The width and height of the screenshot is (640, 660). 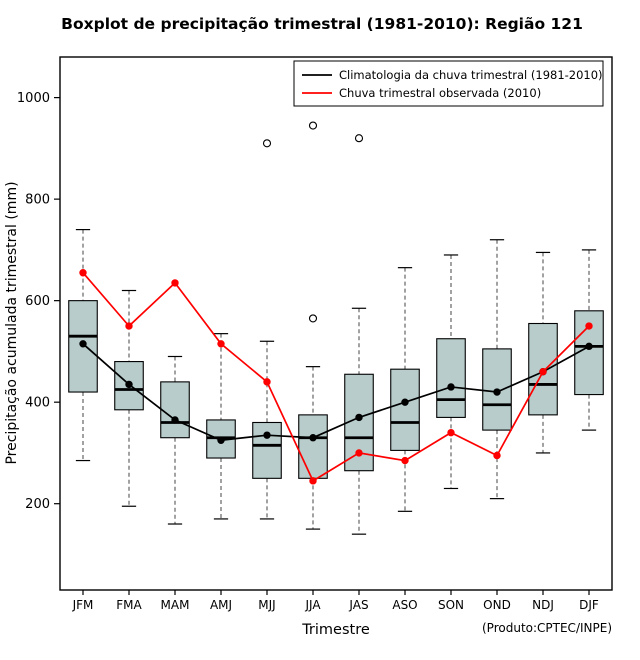 I want to click on x-tick-label: OND, so click(x=497, y=605).